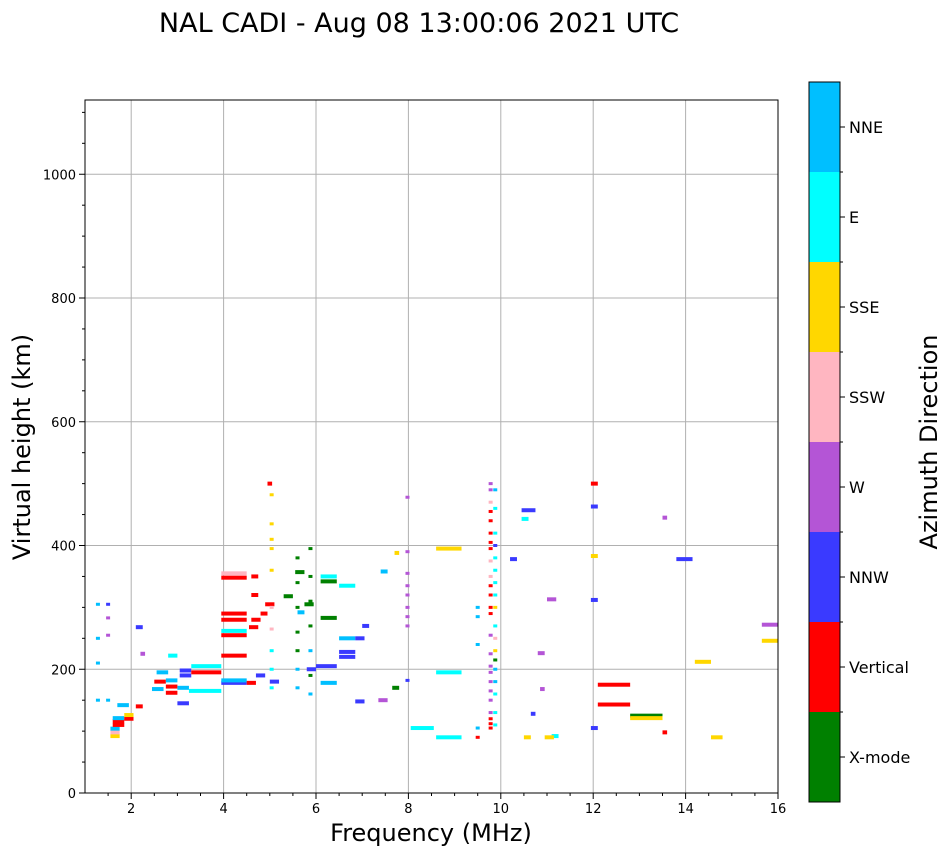 The height and width of the screenshot is (856, 951). Describe the element at coordinates (72, 794) in the screenshot. I see `y-tick-label: 0` at that location.